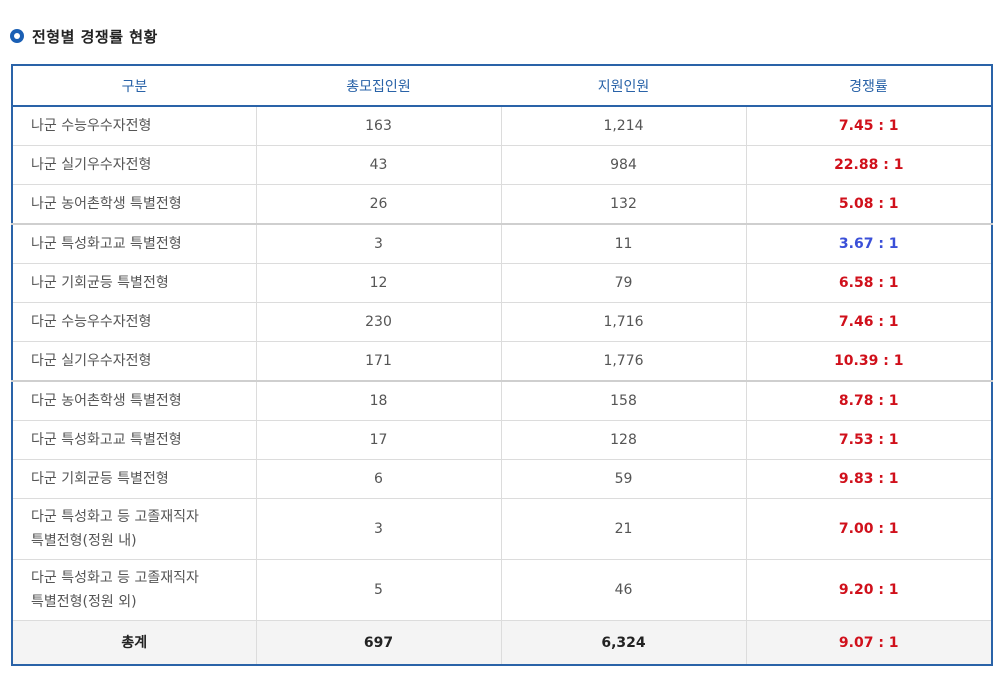 The image size is (1003, 676). Describe the element at coordinates (379, 401) in the screenshot. I see `row-quota: 18` at that location.